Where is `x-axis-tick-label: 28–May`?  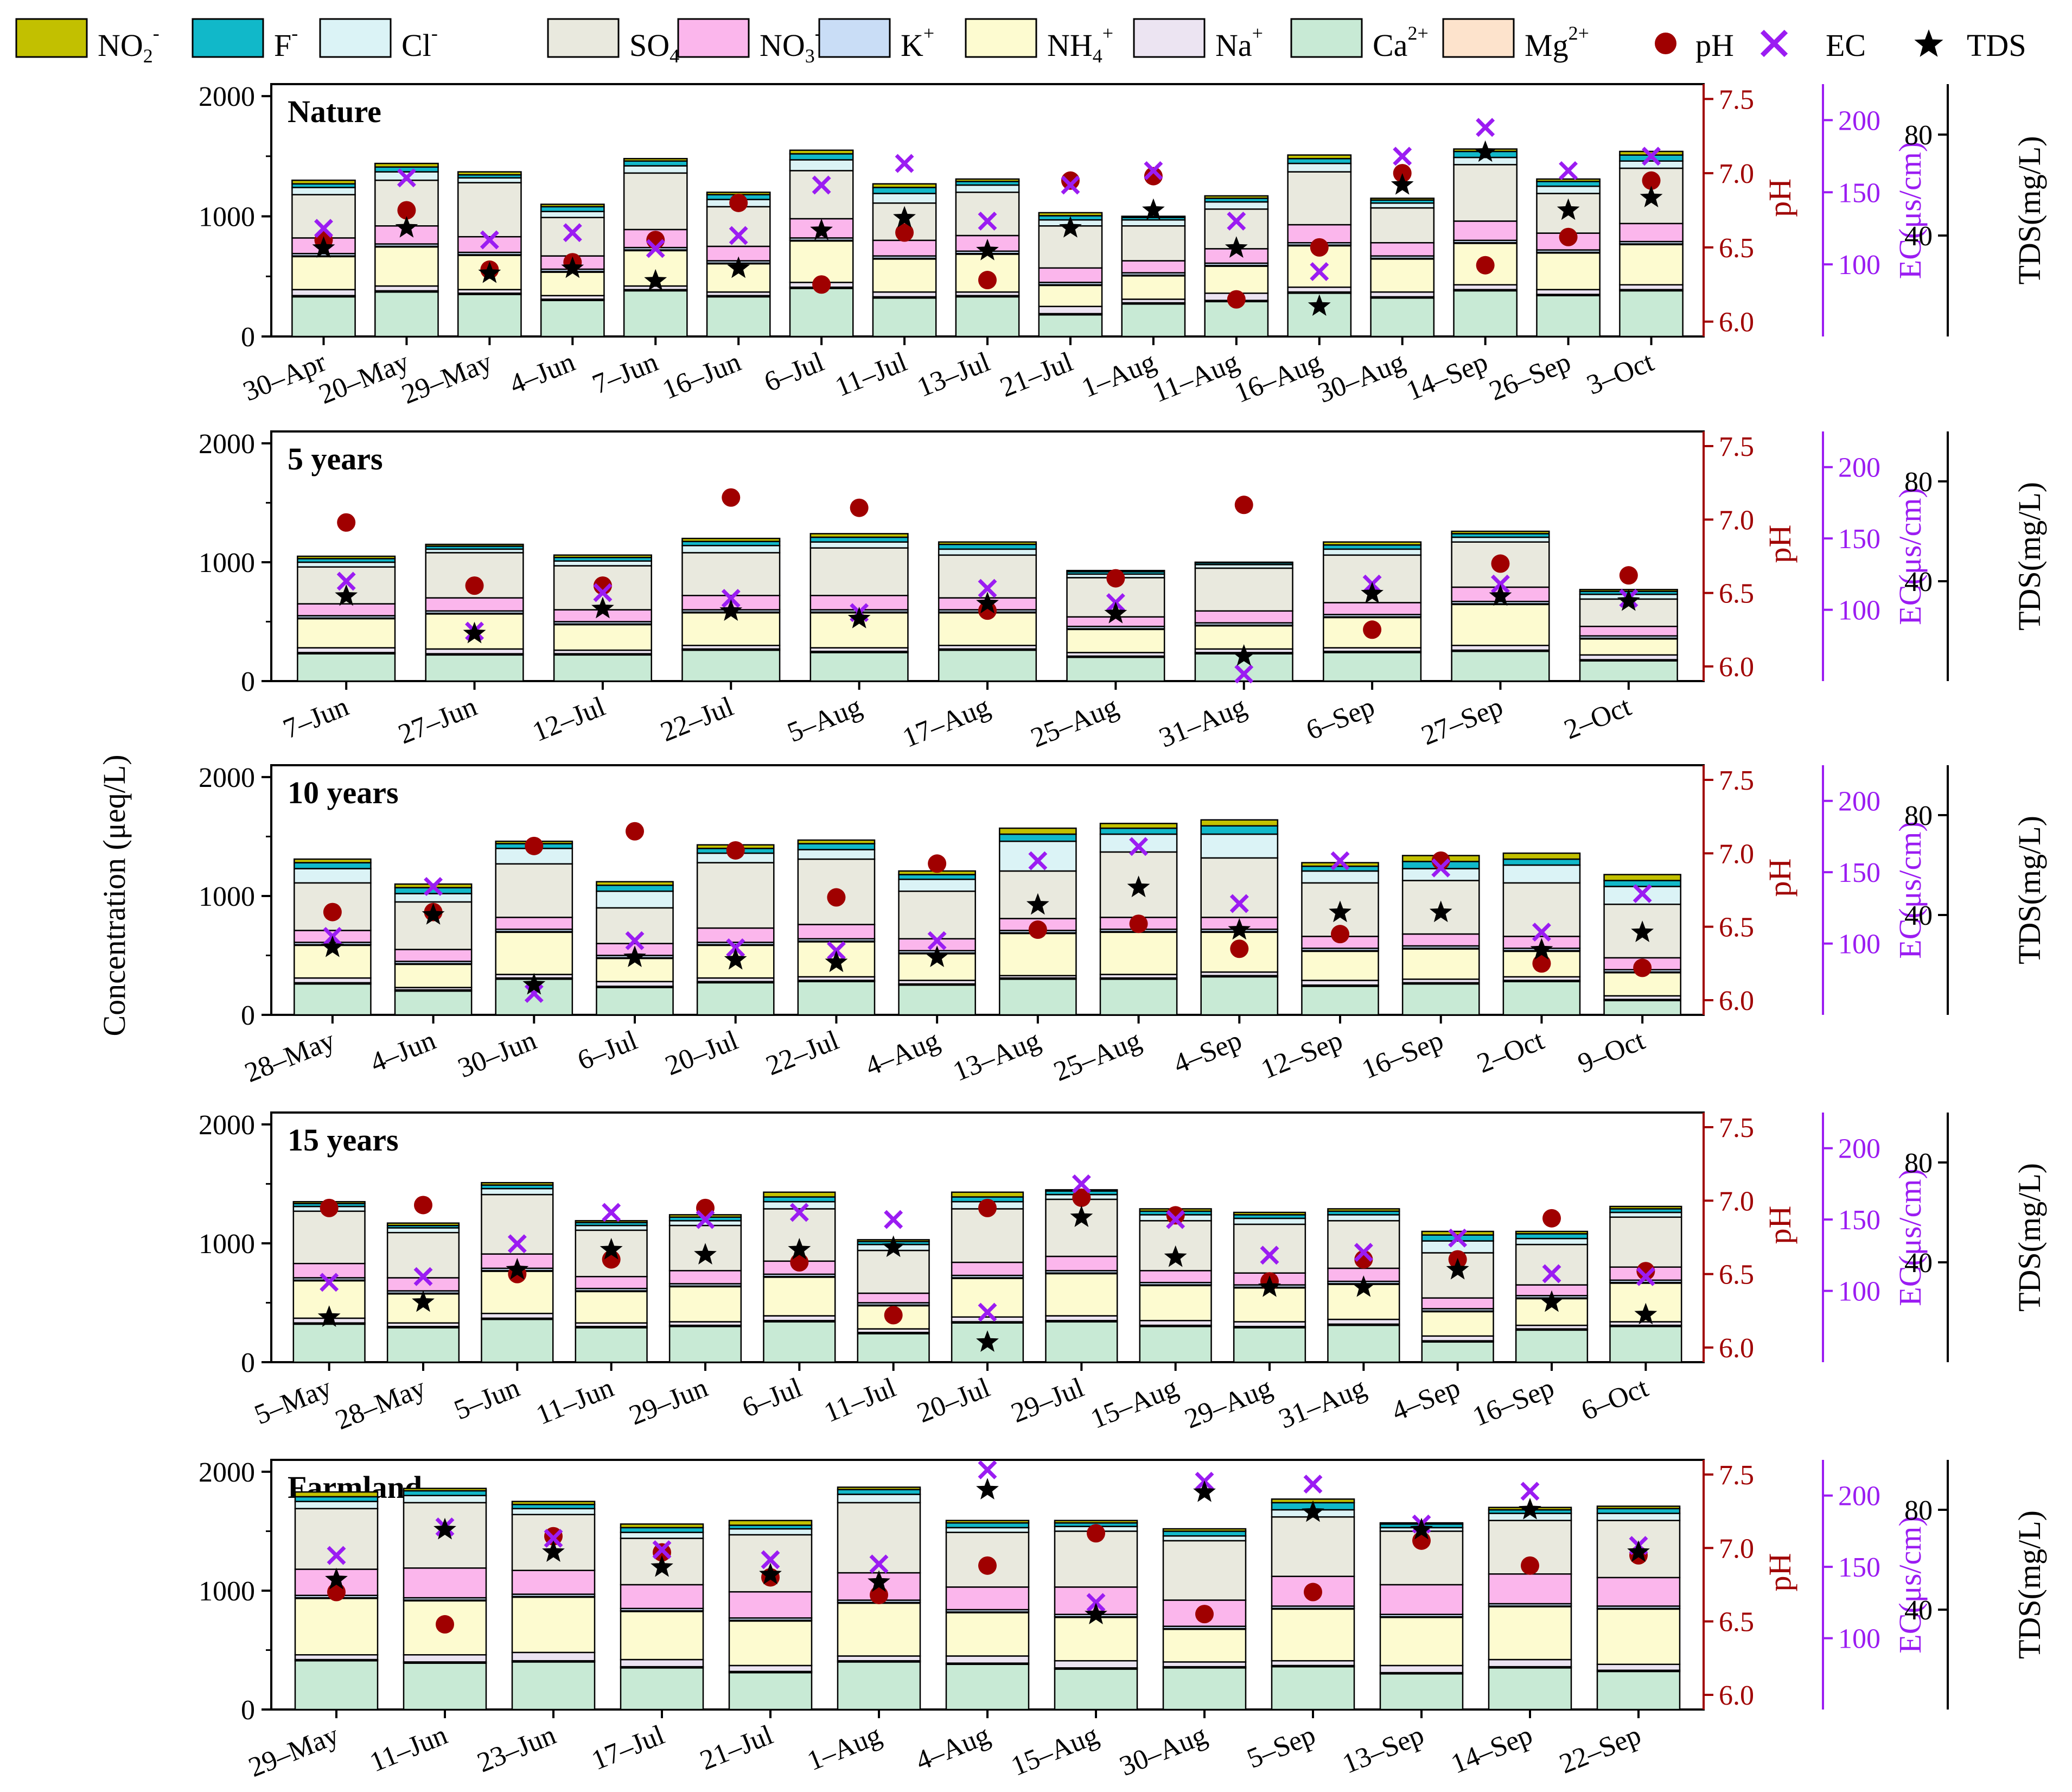 x-axis-tick-label: 28–May is located at coordinates (289, 1057).